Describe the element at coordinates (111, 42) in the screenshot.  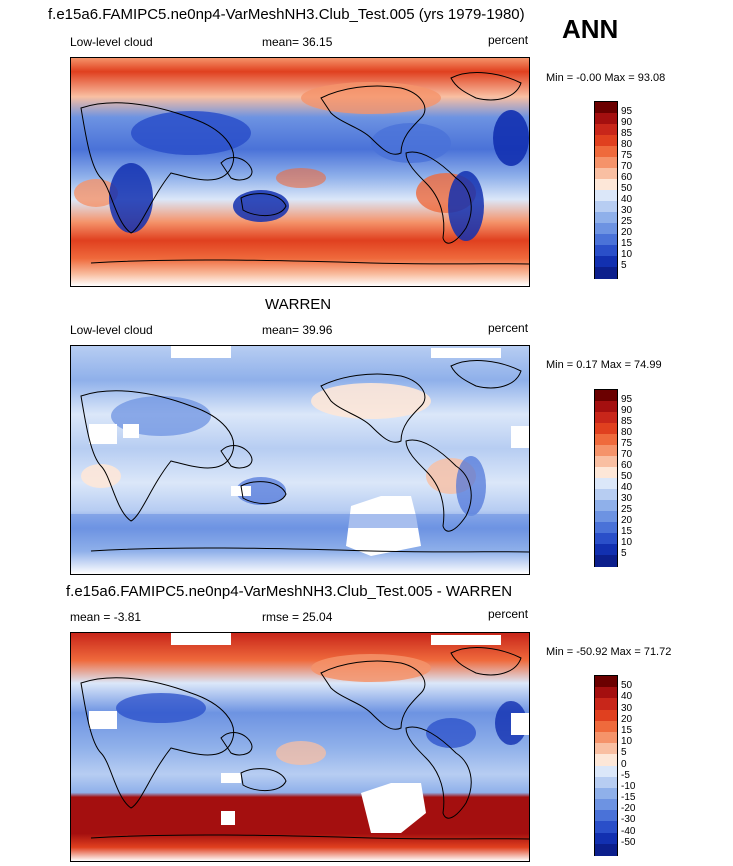
I see `panel-test-variable-label: Low-level cloud` at that location.